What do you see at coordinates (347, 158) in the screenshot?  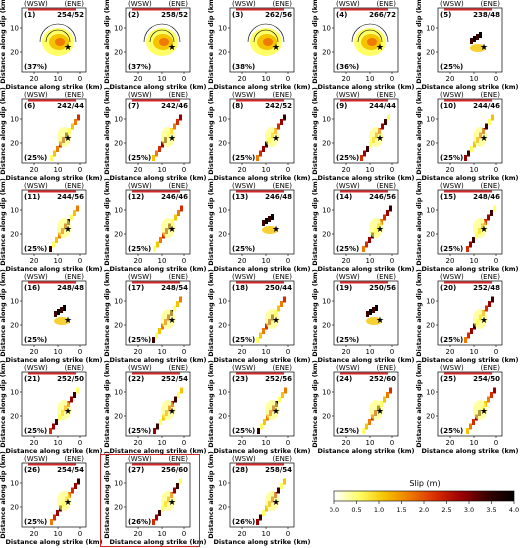 I see `variance-pct: (25%)` at bounding box center [347, 158].